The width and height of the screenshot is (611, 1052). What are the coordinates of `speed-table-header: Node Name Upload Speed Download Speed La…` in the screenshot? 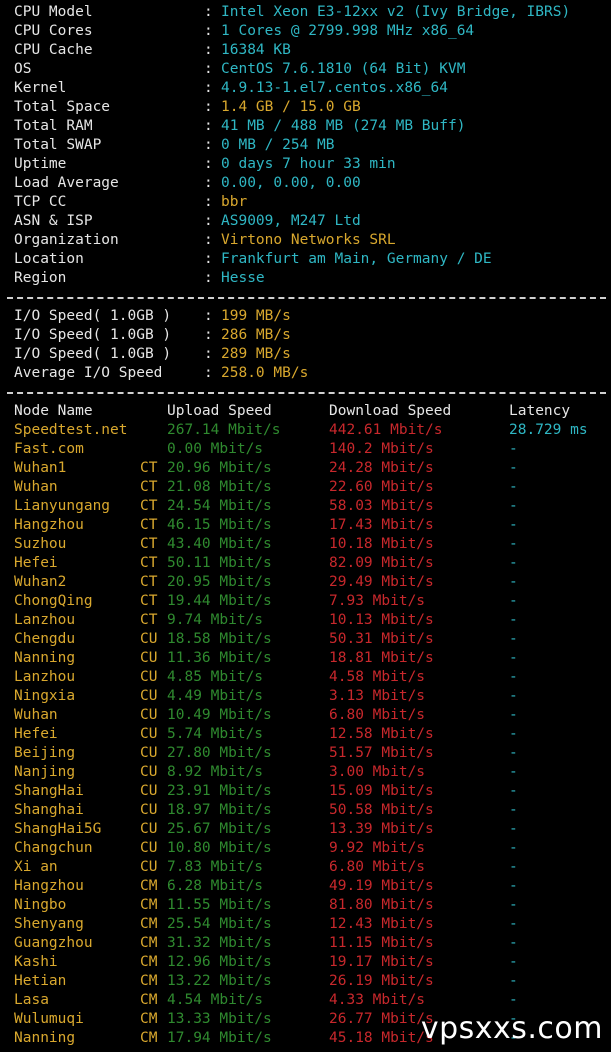 It's located at (305, 411).